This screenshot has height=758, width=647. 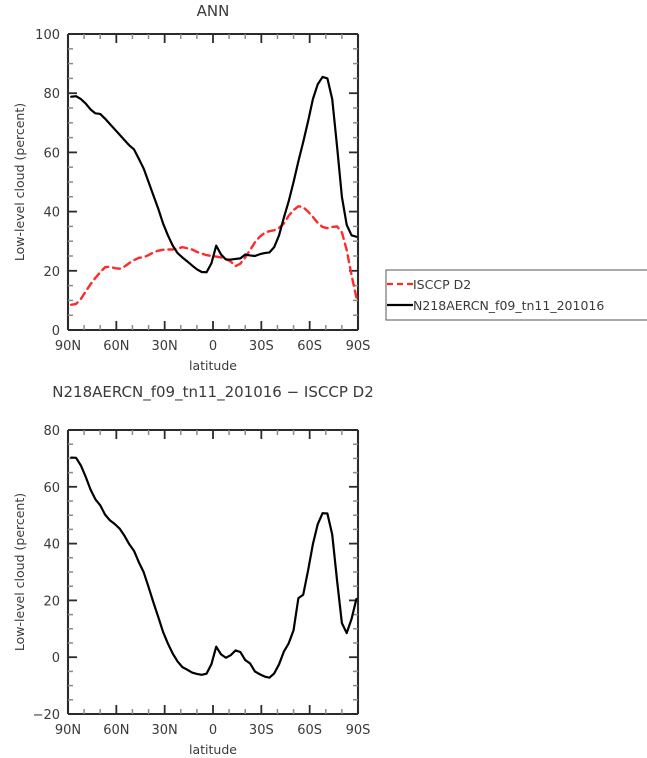 I want to click on legend-label-0: ISCCP D2, so click(x=442, y=284).